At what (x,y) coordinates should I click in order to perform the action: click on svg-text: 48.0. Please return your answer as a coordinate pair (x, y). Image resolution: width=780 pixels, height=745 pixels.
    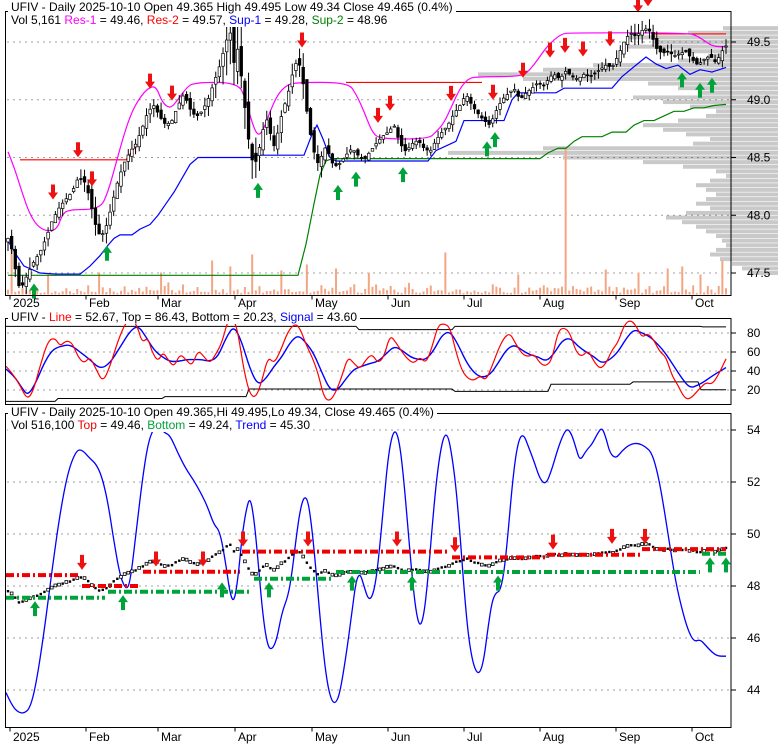
    Looking at the image, I should click on (759, 215).